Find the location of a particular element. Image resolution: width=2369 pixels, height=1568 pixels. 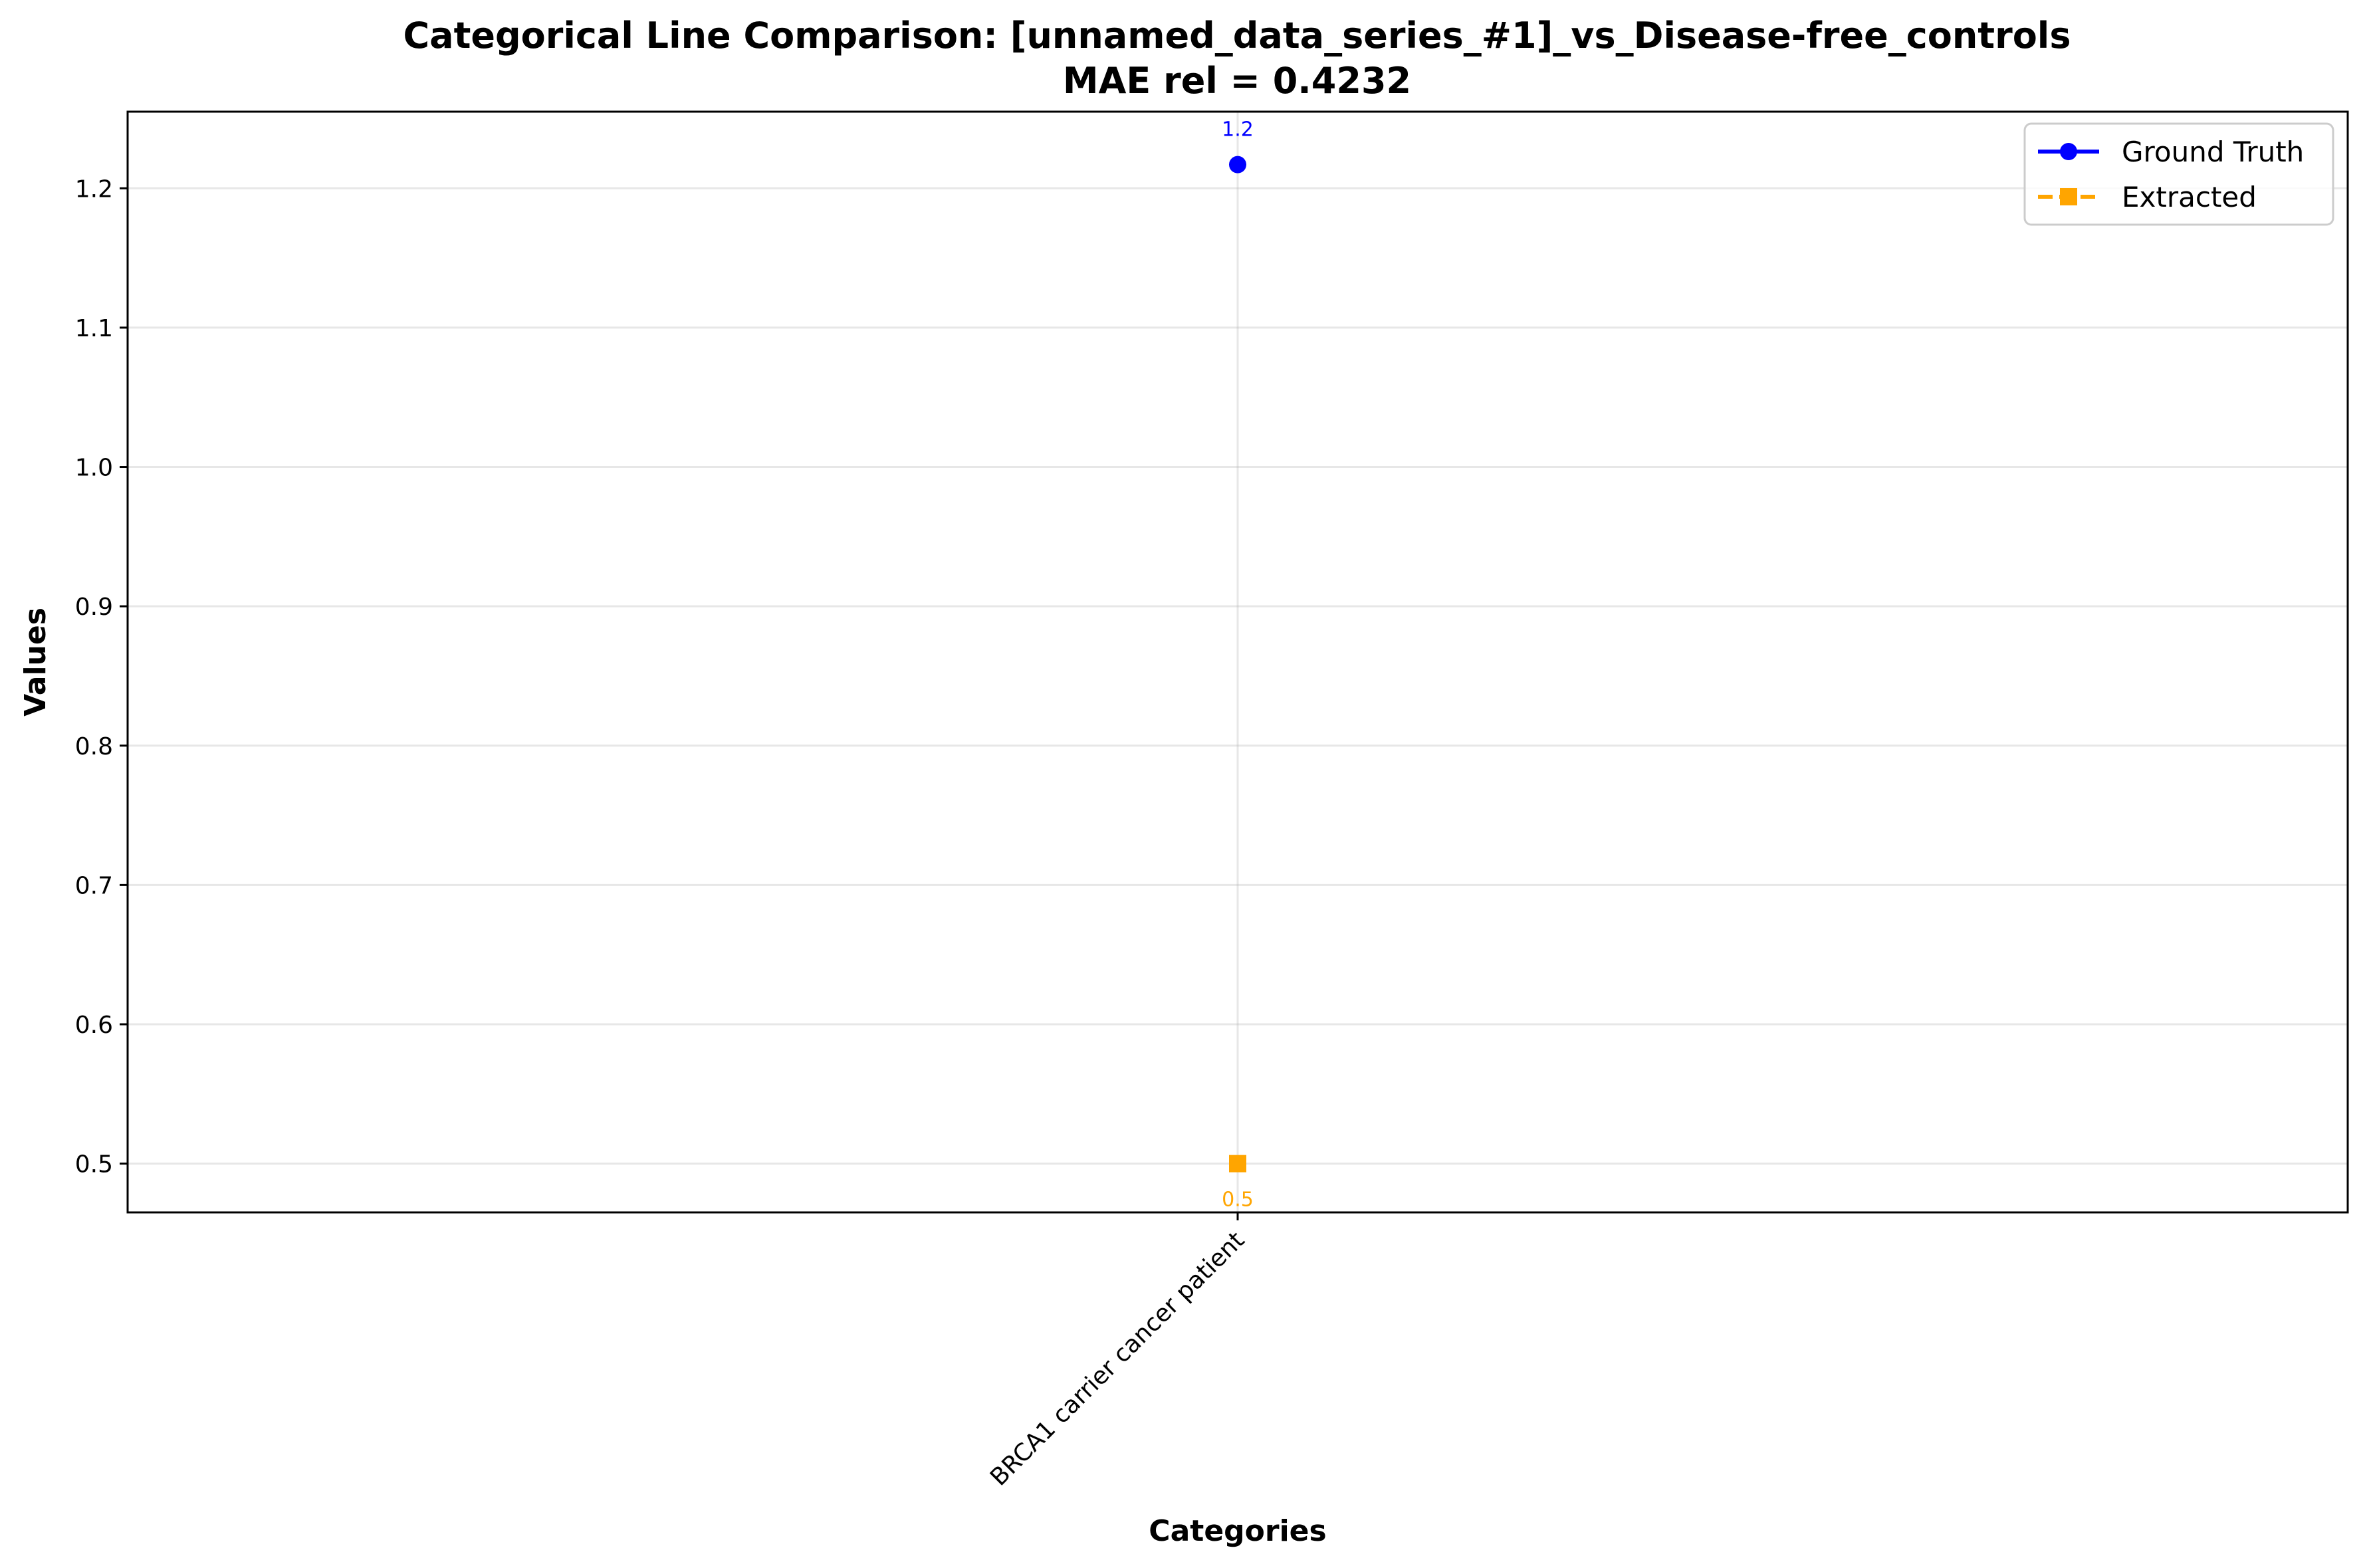

x-axis-label: Categories is located at coordinates (1237, 1531).